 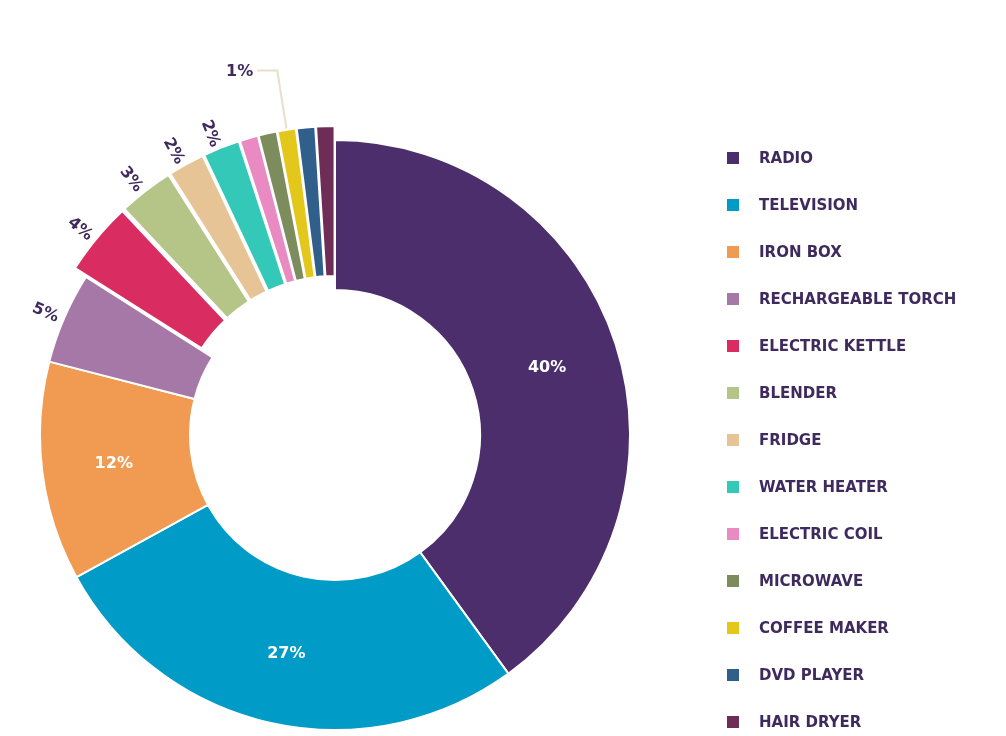 I want to click on legend-label: MICROWAVE, so click(x=811, y=581).